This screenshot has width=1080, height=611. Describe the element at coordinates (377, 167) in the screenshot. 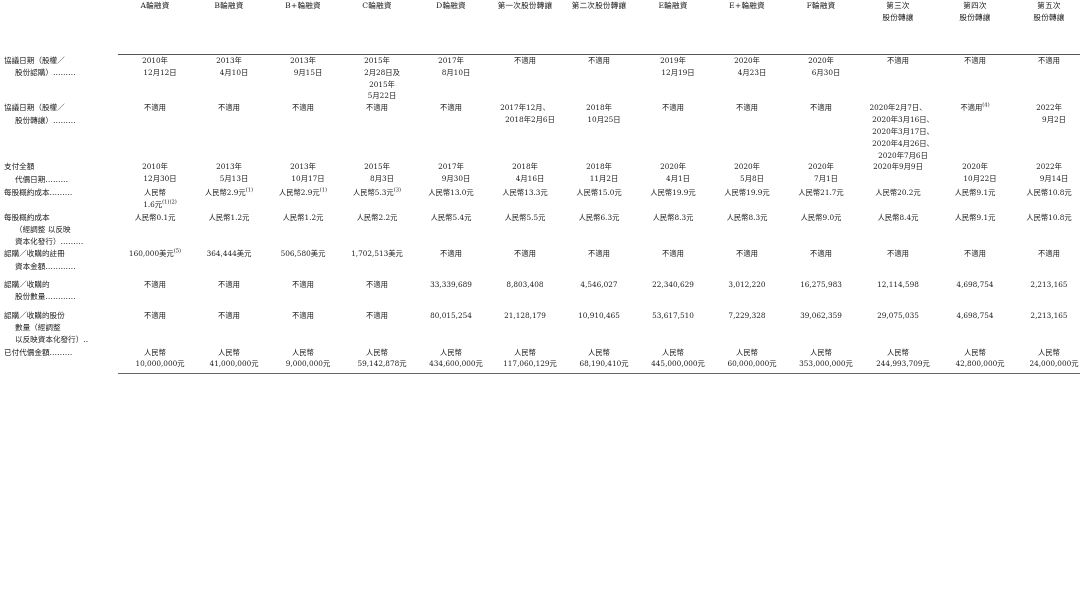

I see `cell-line: 2015年` at that location.